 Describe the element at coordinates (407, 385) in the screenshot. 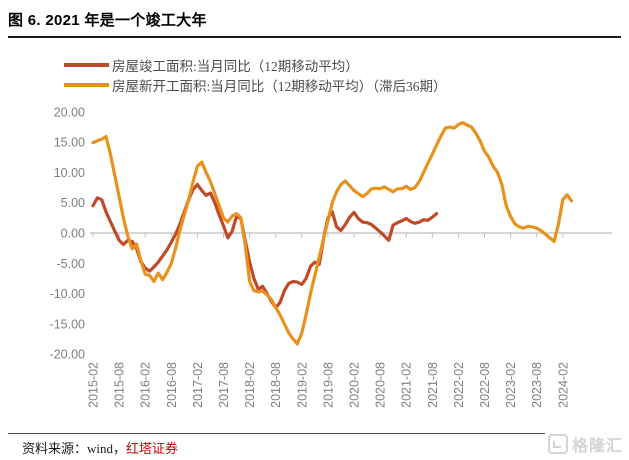

I see `x-axis-label: 2021-02` at that location.